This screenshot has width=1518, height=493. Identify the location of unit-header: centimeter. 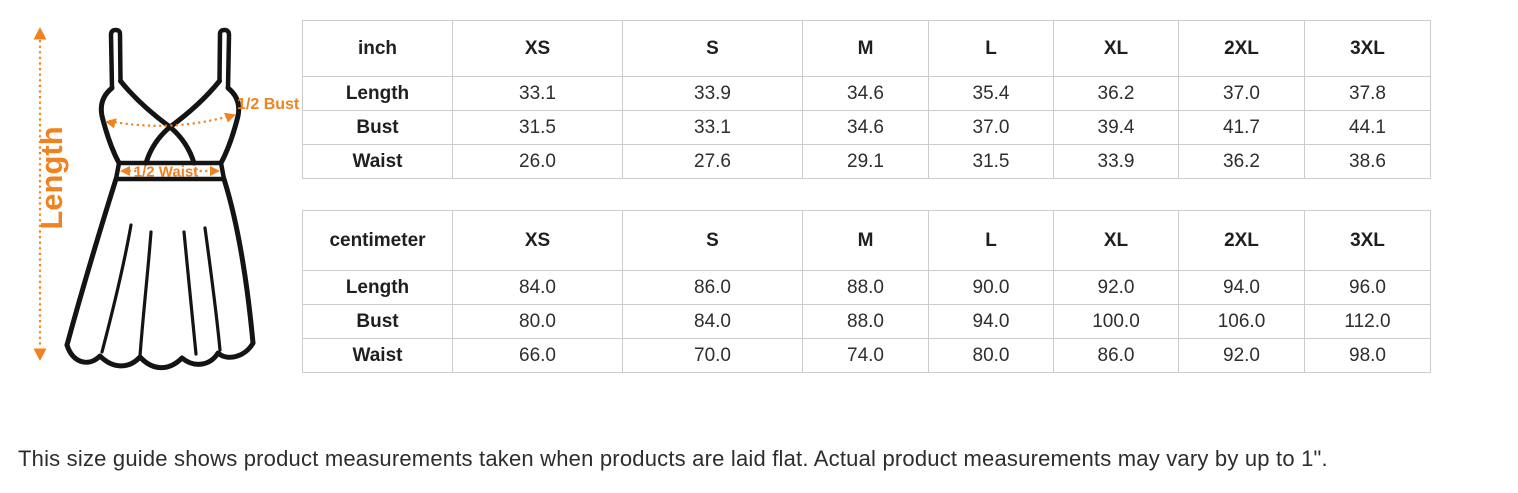
(377, 240).